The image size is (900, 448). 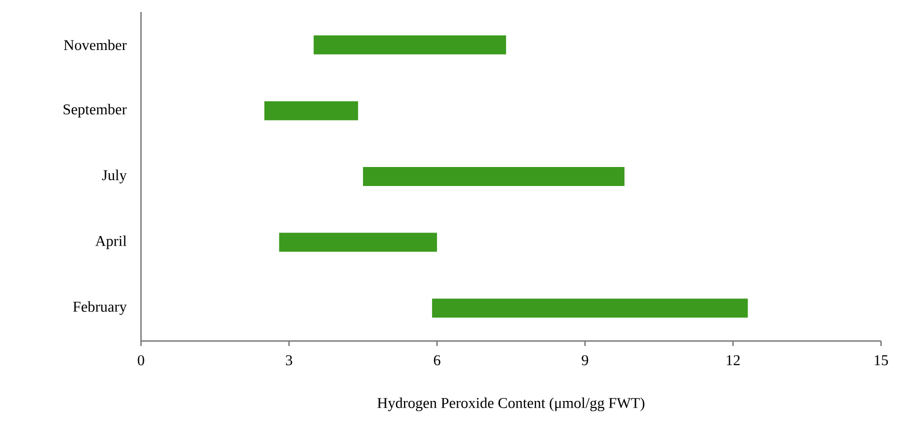 I want to click on y-tick-label: February, so click(x=100, y=308).